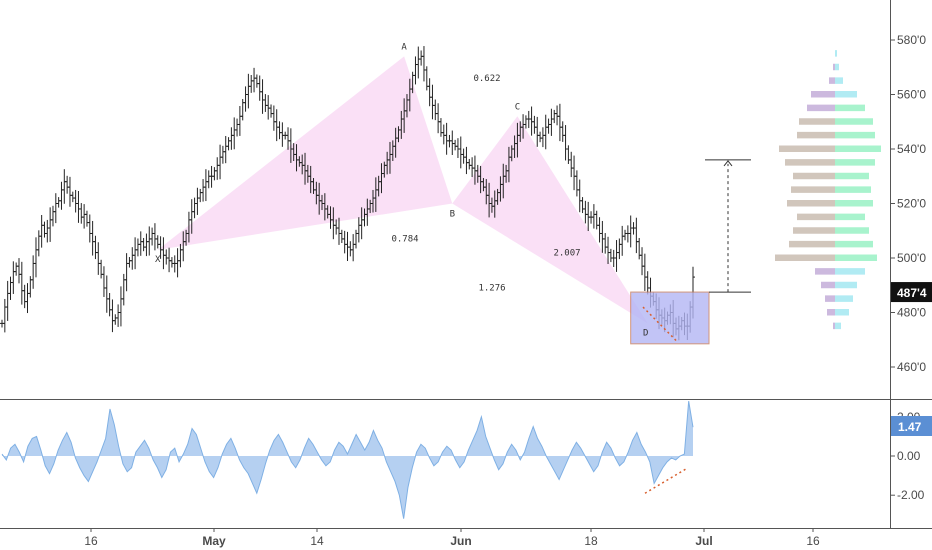  What do you see at coordinates (911, 367) in the screenshot?
I see `price-axis-tick-label: 460'0` at bounding box center [911, 367].